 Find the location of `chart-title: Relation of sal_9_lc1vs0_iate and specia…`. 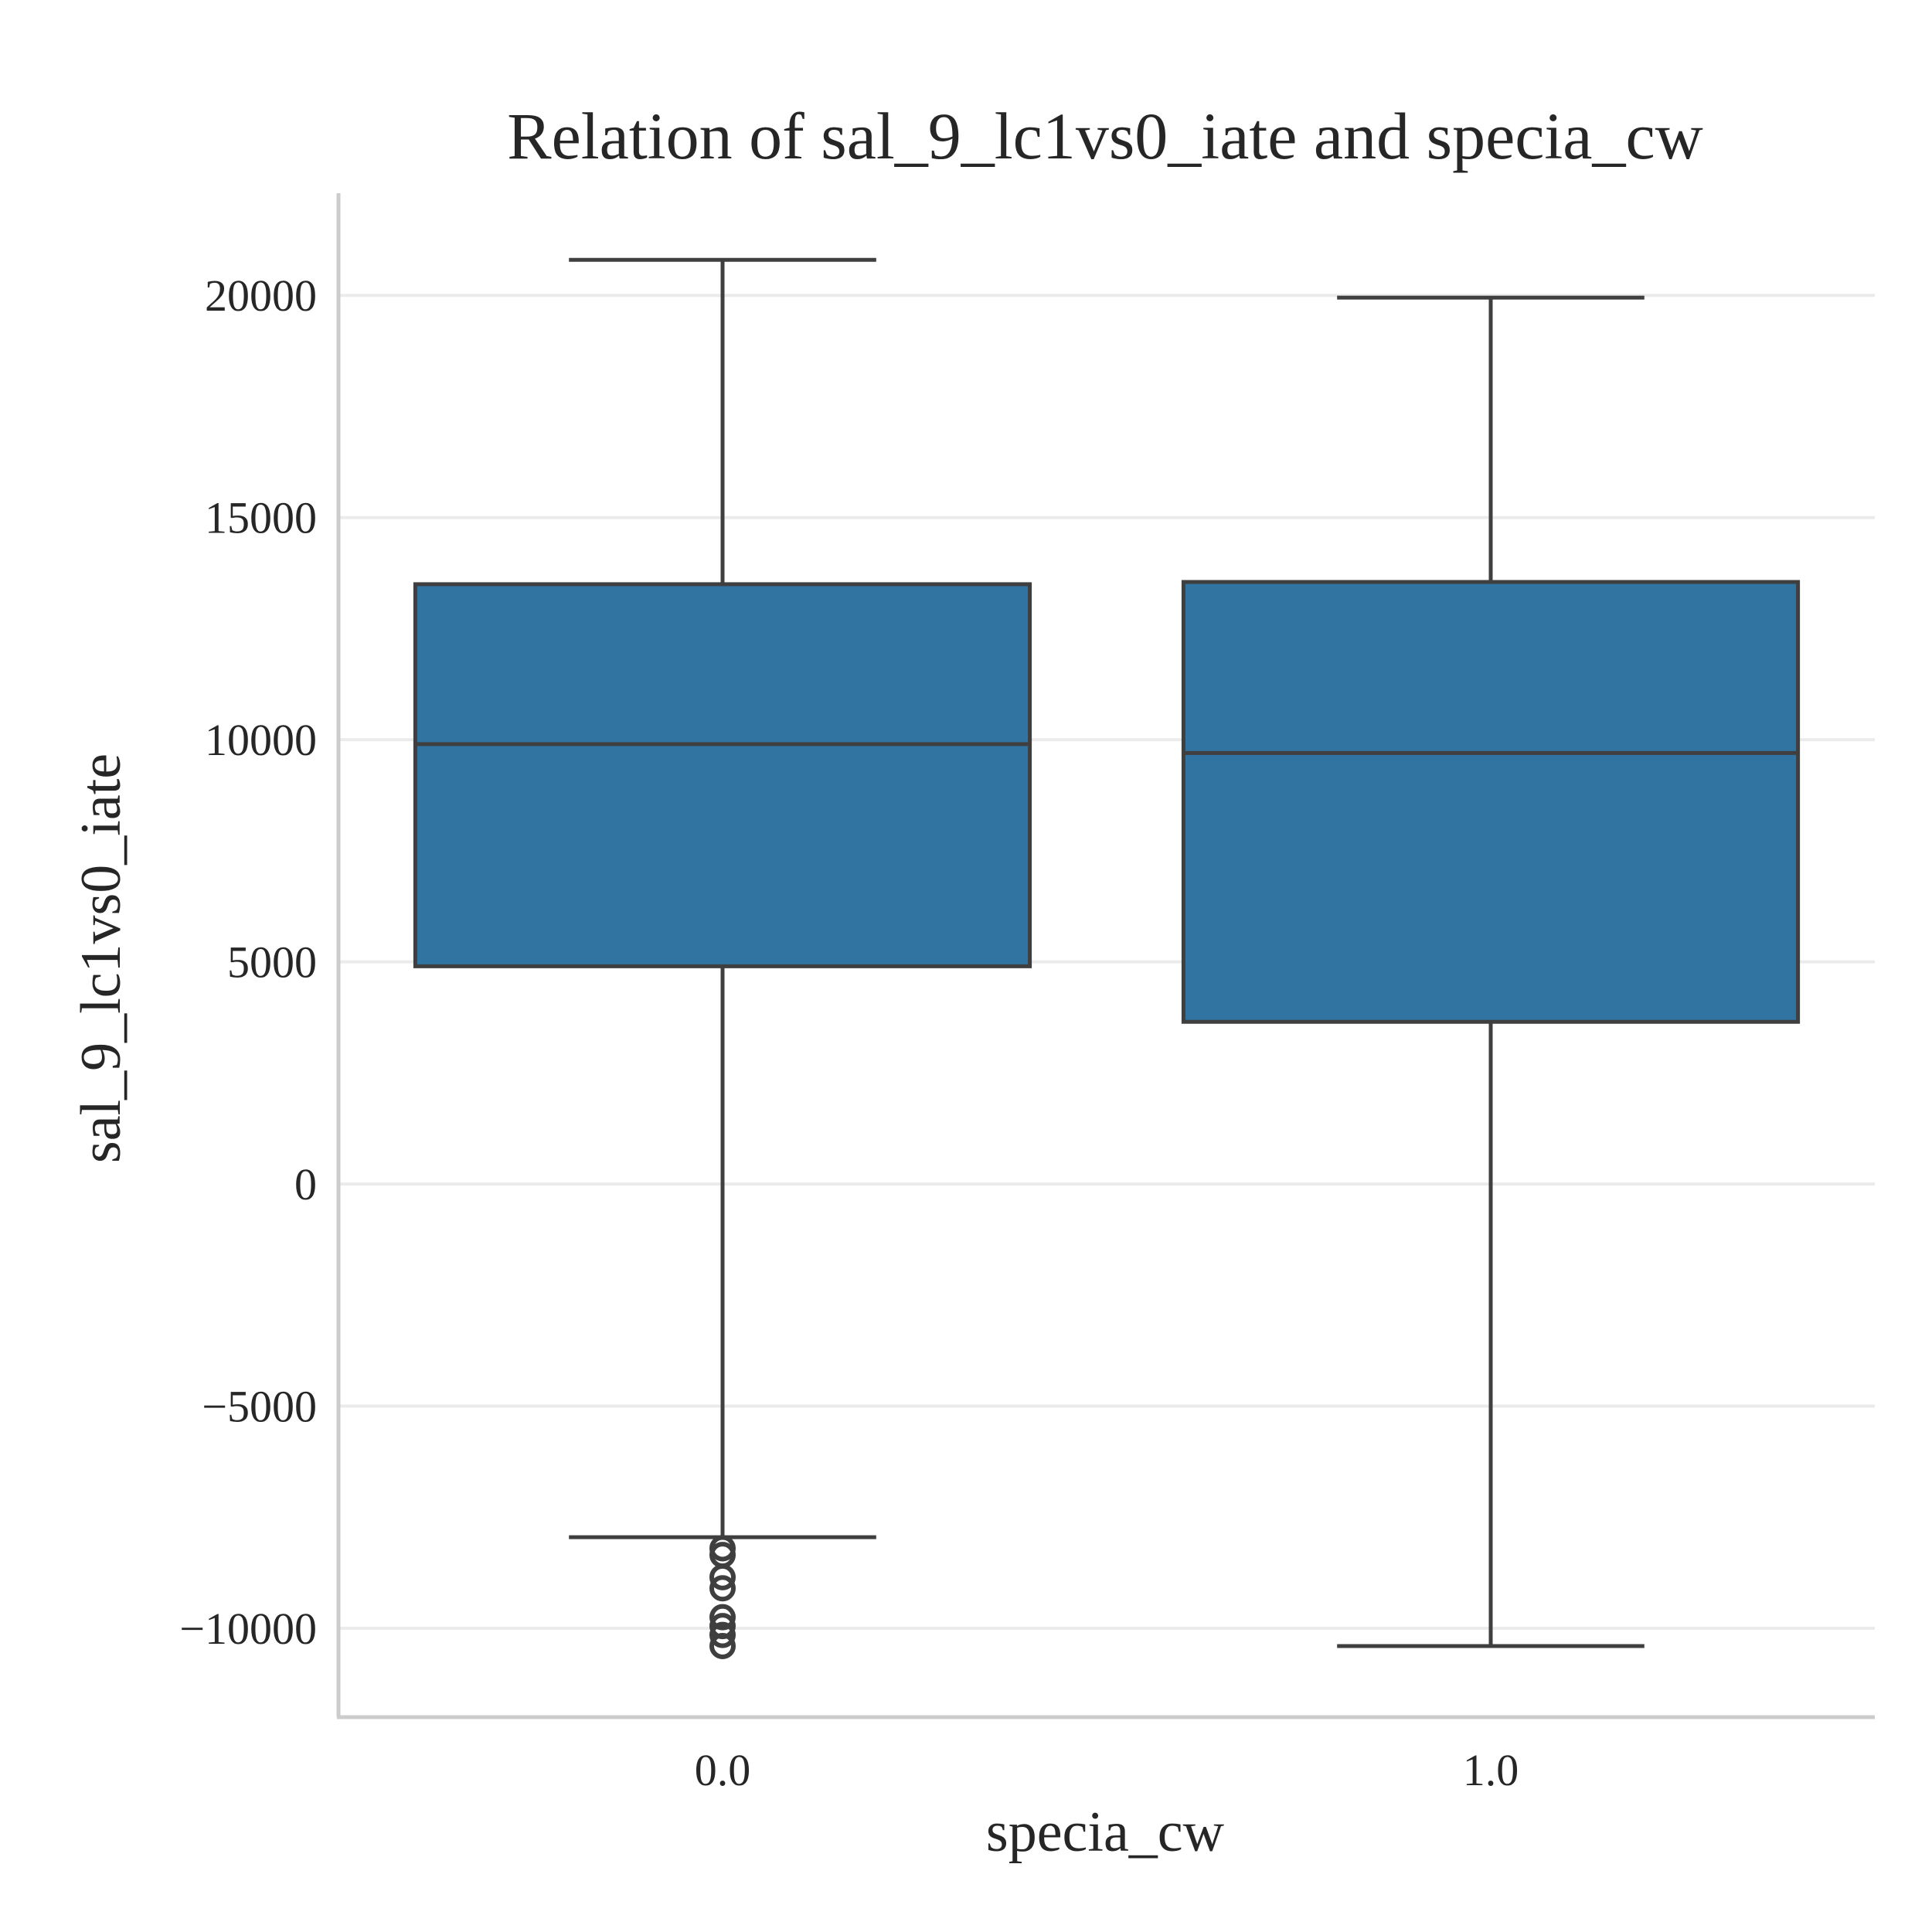

chart-title: Relation of sal_9_lc1vs0_iate and specia… is located at coordinates (1105, 136).